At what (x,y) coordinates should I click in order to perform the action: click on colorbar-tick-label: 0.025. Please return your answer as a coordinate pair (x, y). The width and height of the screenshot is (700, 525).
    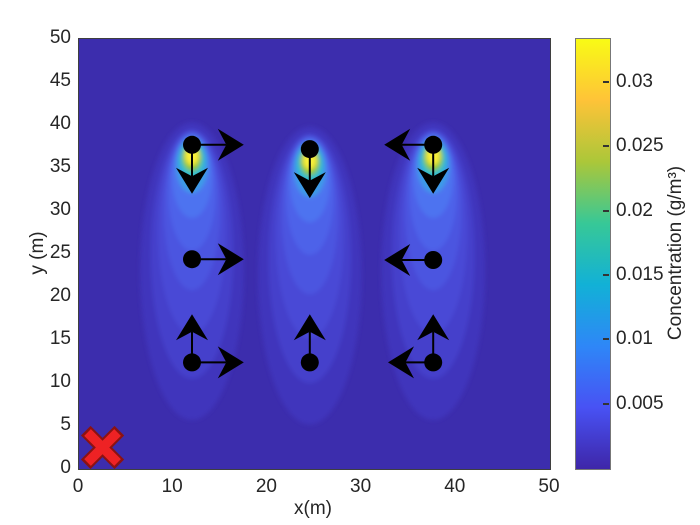
    Looking at the image, I should click on (640, 146).